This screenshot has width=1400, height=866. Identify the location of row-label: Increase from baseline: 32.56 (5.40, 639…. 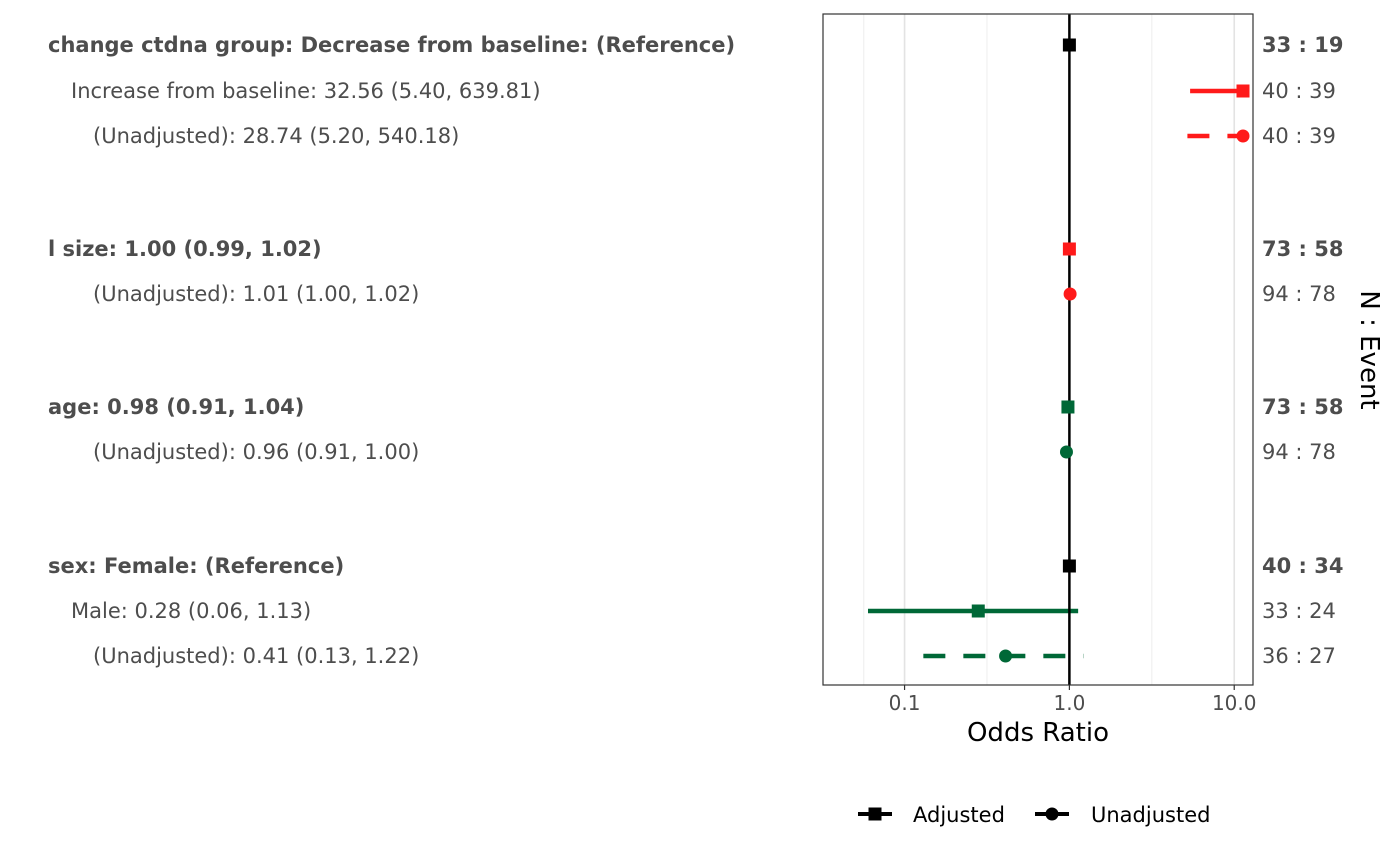
(306, 91).